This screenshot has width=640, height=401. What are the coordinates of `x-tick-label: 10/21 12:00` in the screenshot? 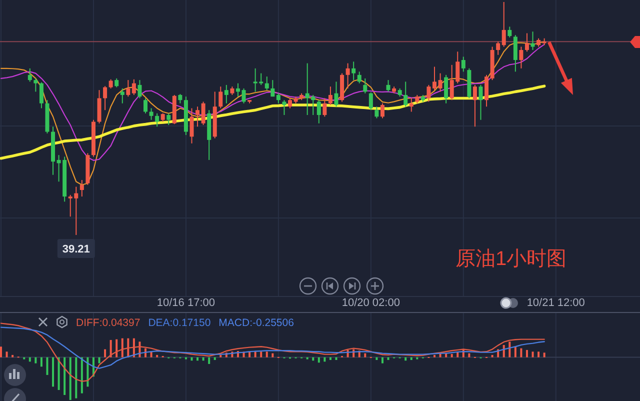 It's located at (555, 303).